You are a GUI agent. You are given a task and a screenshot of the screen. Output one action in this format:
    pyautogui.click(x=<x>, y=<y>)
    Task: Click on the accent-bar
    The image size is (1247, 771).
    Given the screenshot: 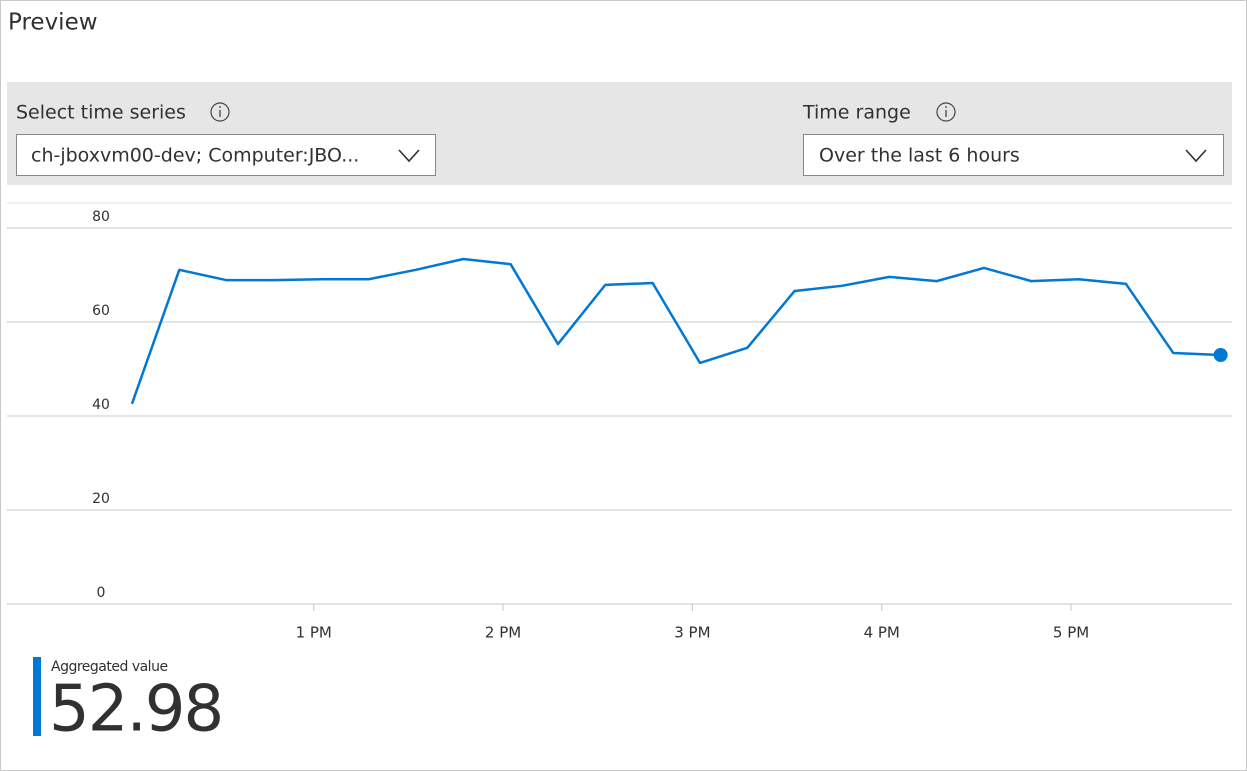 What is the action you would take?
    pyautogui.click(x=37, y=696)
    